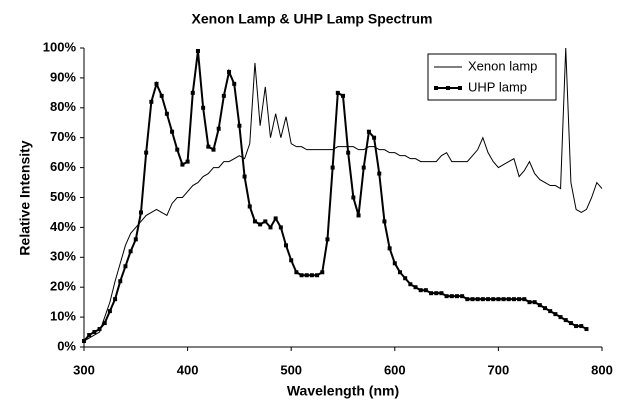 This screenshot has height=411, width=623. What do you see at coordinates (25, 197) in the screenshot?
I see `y-axis-label: Relative Intensity` at bounding box center [25, 197].